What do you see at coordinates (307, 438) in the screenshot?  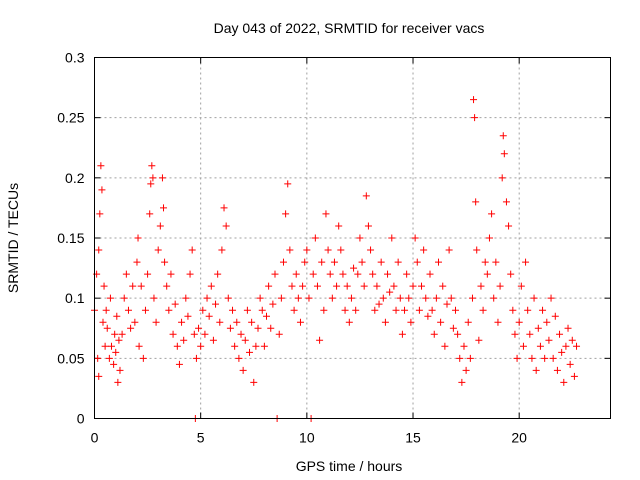 I see `x-tick-label: 10` at bounding box center [307, 438].